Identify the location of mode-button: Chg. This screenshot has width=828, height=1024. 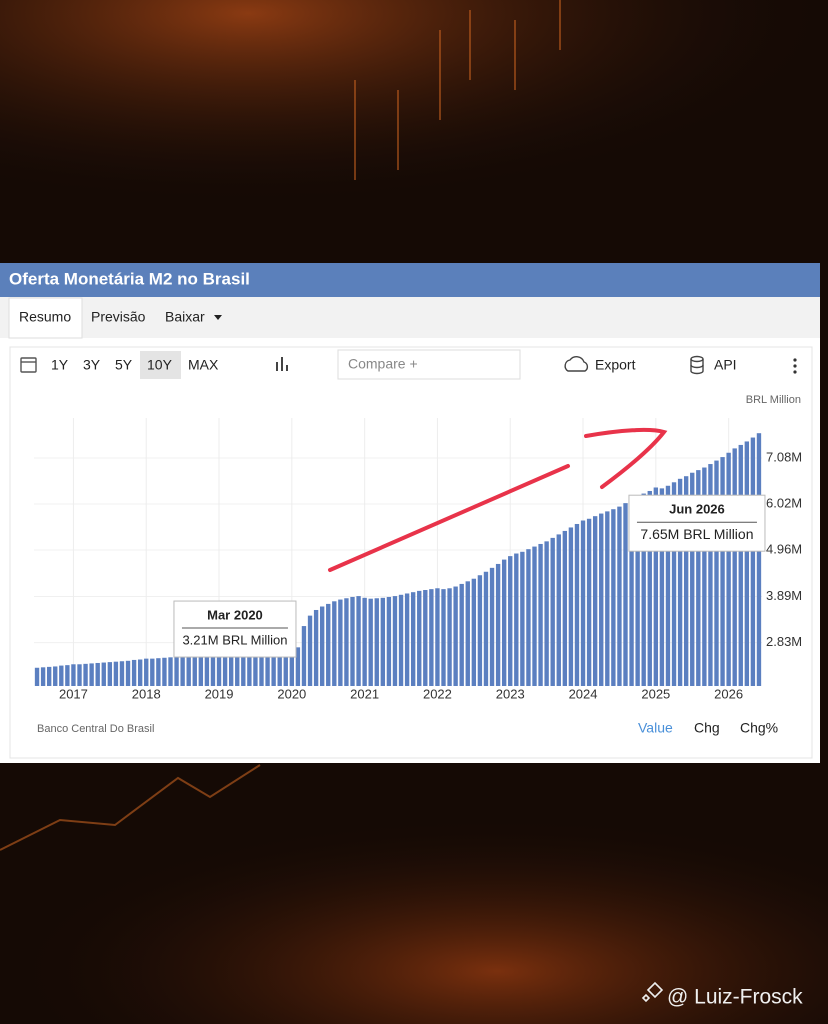
(707, 728).